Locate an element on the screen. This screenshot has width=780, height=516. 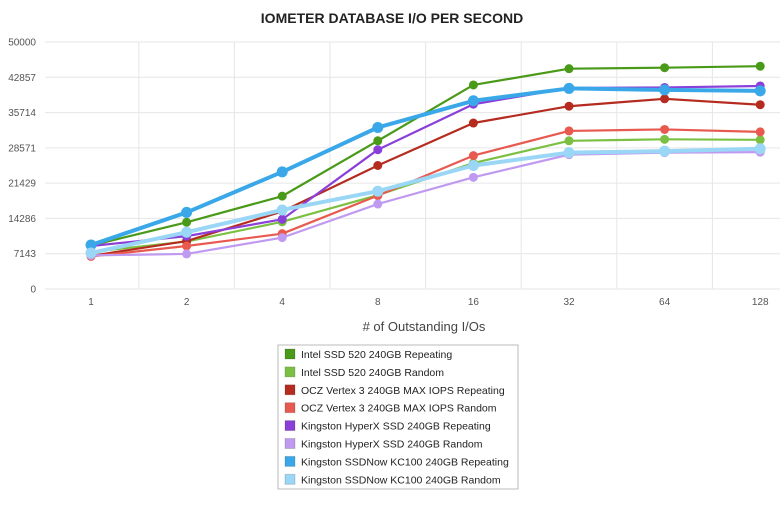
legend-label: Kingston SSDNow KC100 240GB Random is located at coordinates (401, 480).